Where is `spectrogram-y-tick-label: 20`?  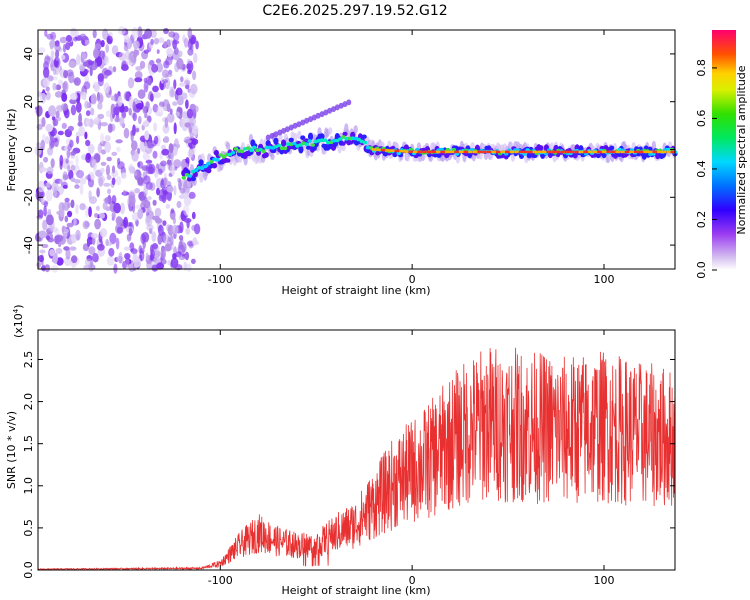 spectrogram-y-tick-label: 20 is located at coordinates (28, 102).